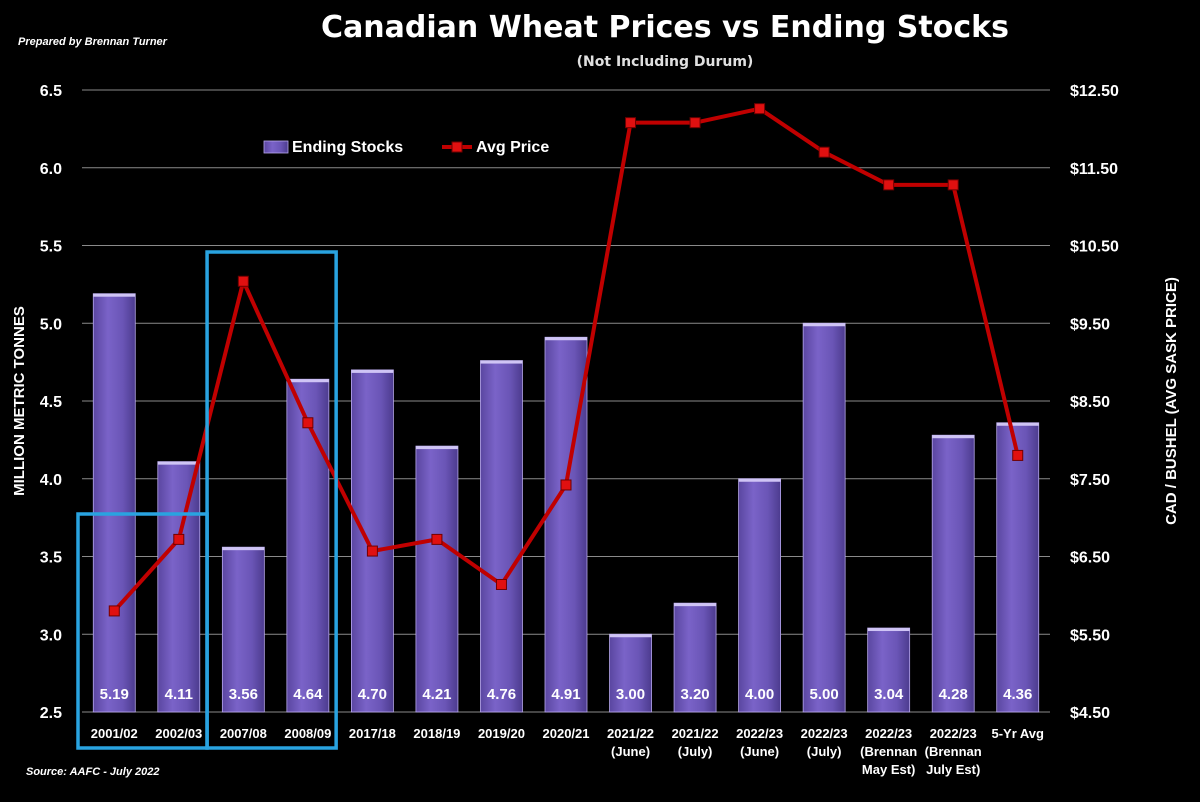  I want to click on bar-value-label: 4.76, so click(501, 694).